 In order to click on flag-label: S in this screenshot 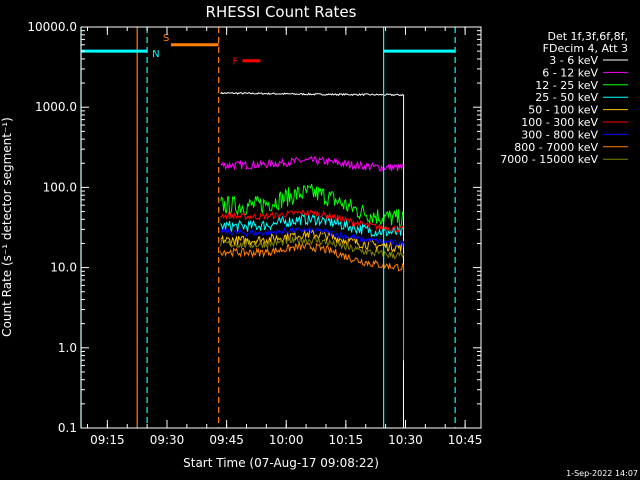, I will do `click(166, 38)`.